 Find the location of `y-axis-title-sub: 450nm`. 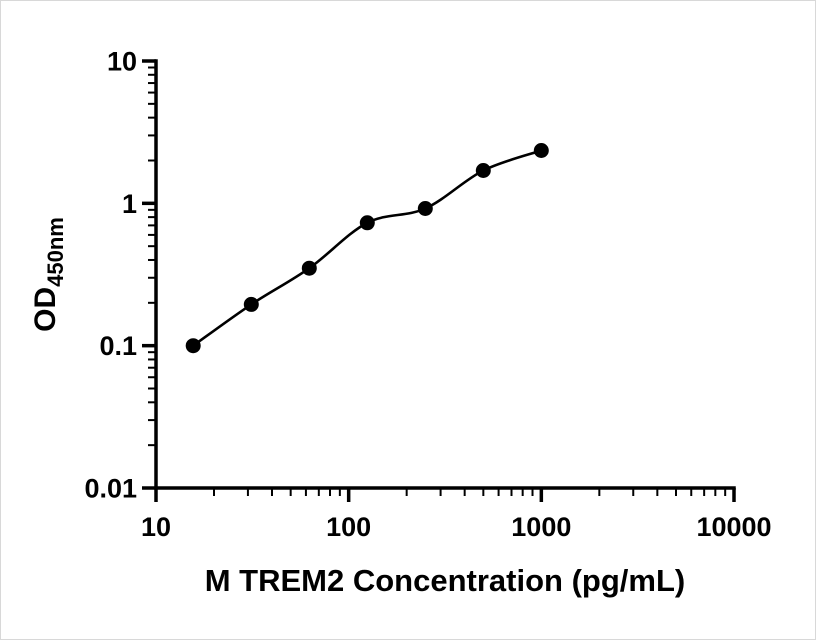

y-axis-title-sub: 450nm is located at coordinates (55, 252).